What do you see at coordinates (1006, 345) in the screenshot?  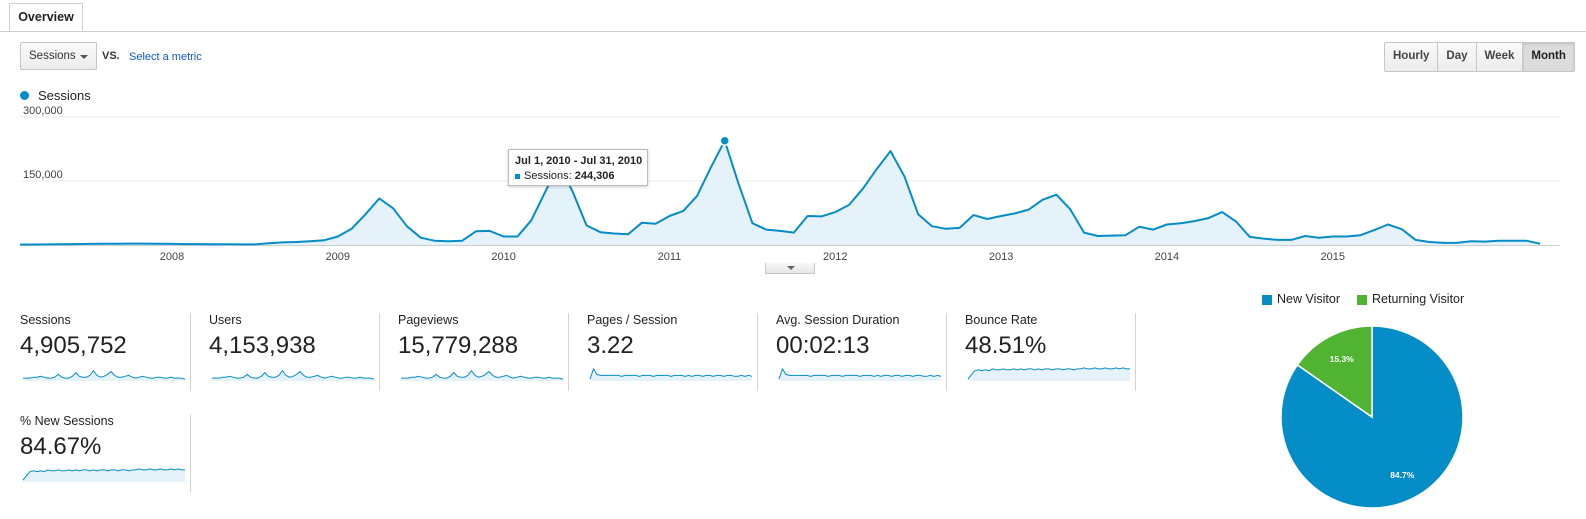 I see `metric-value: 48.51%` at bounding box center [1006, 345].